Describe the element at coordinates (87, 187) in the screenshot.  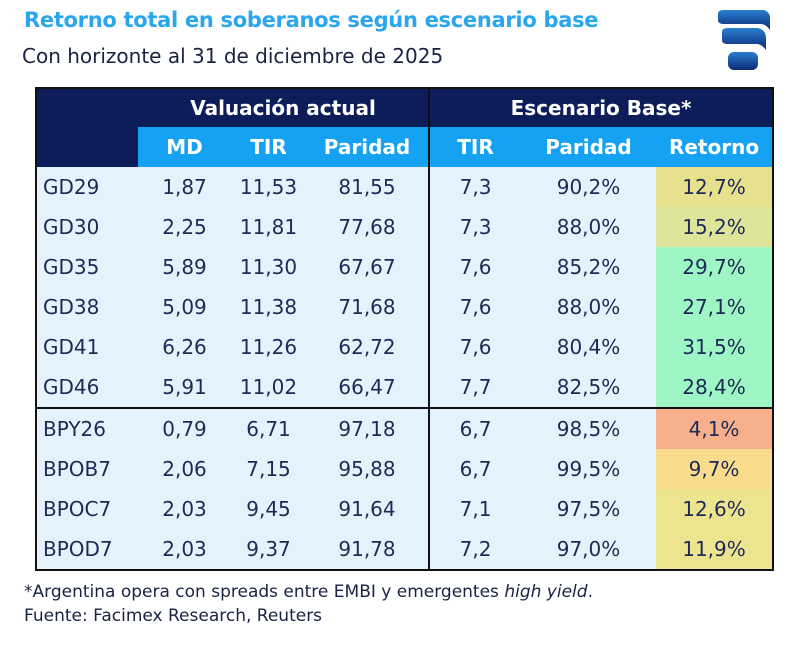
I see `bond-name: GD29` at that location.